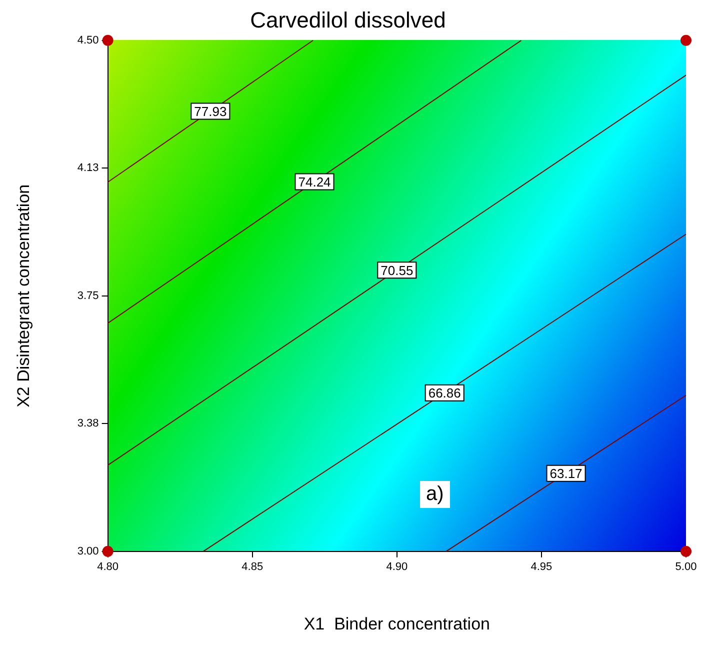 The width and height of the screenshot is (703, 649). I want to click on y-tick-label: 4.13, so click(88, 168).